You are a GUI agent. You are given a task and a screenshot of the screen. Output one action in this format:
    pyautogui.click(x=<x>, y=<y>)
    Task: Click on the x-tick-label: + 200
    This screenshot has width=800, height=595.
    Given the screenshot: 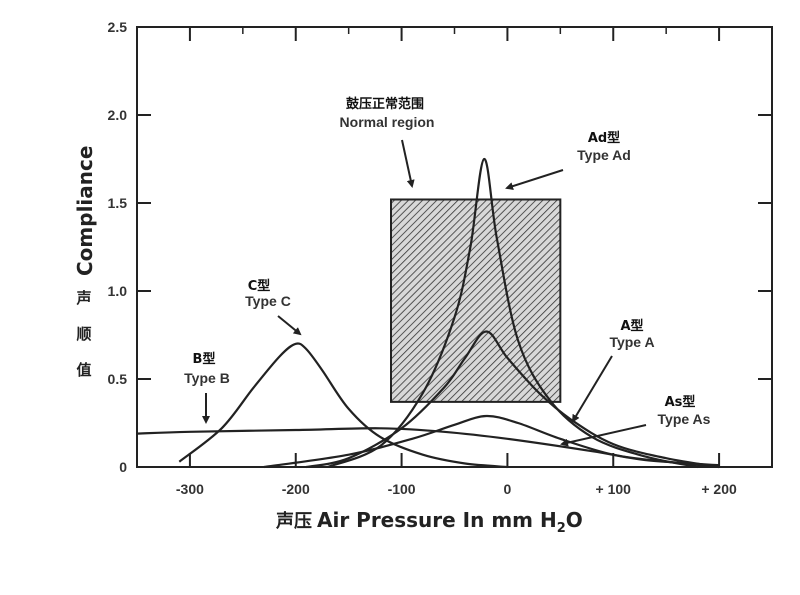 What is the action you would take?
    pyautogui.click(x=719, y=489)
    